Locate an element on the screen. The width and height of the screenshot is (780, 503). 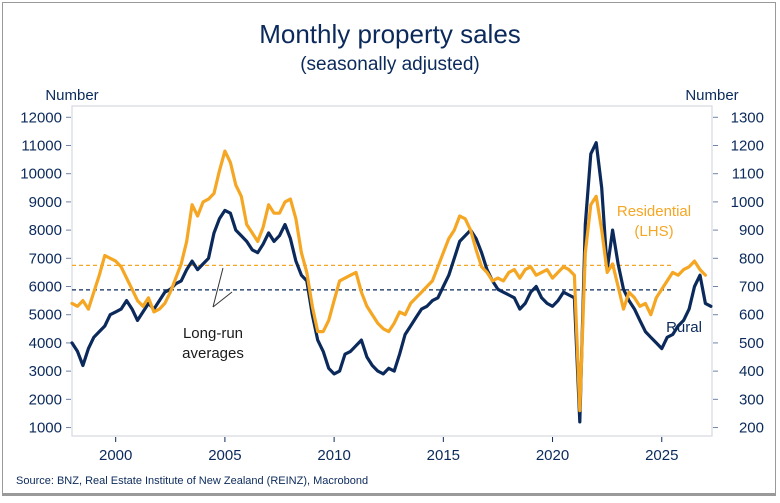
y-right-tick-label: 400 is located at coordinates (751, 371).